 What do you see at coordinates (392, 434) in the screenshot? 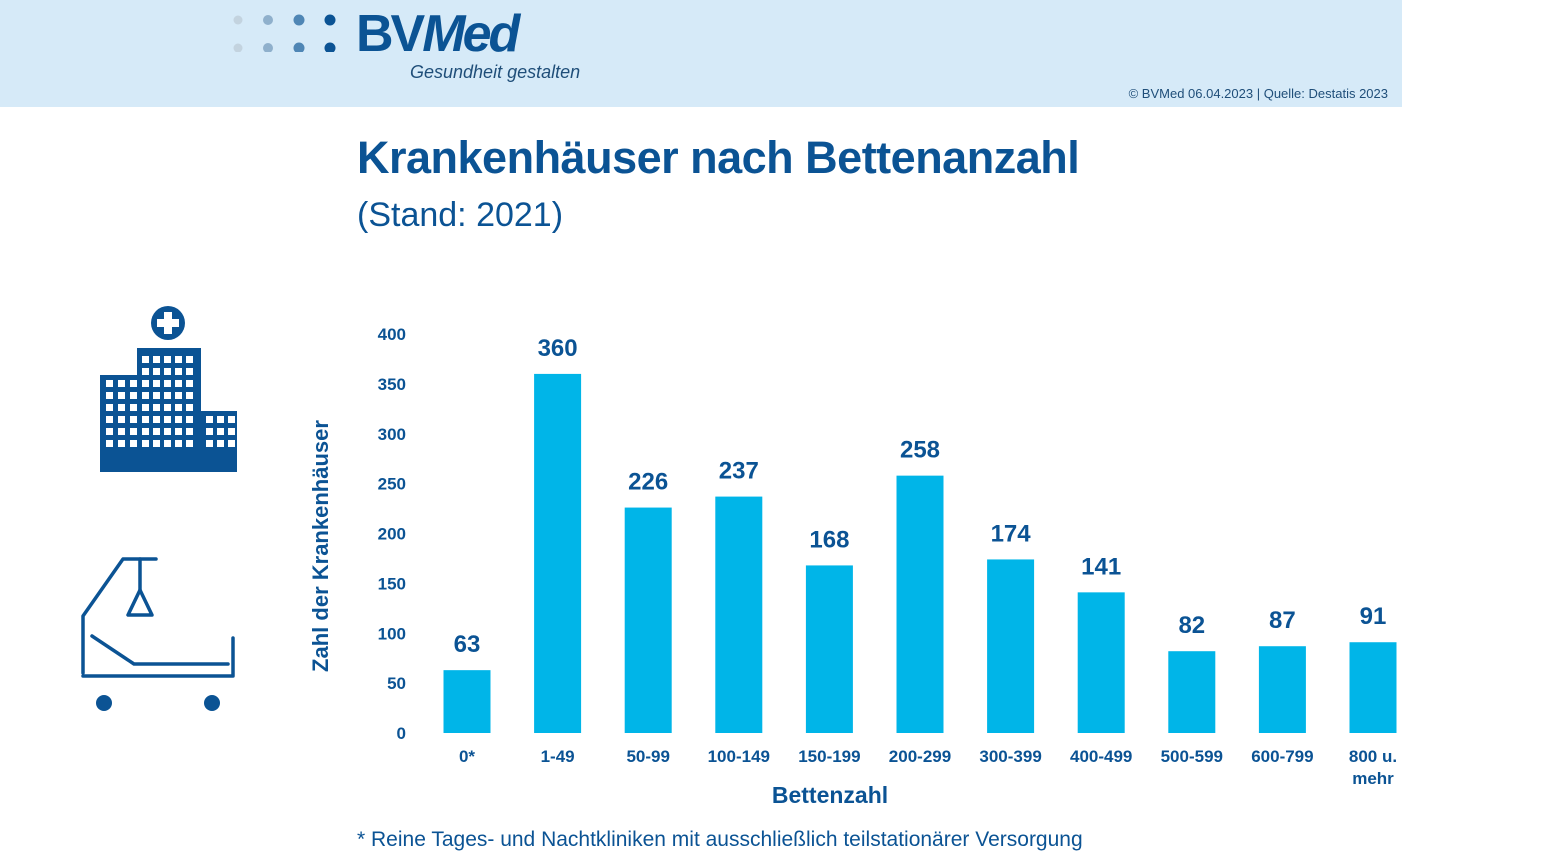
I see `y-tick-label: 300` at bounding box center [392, 434].